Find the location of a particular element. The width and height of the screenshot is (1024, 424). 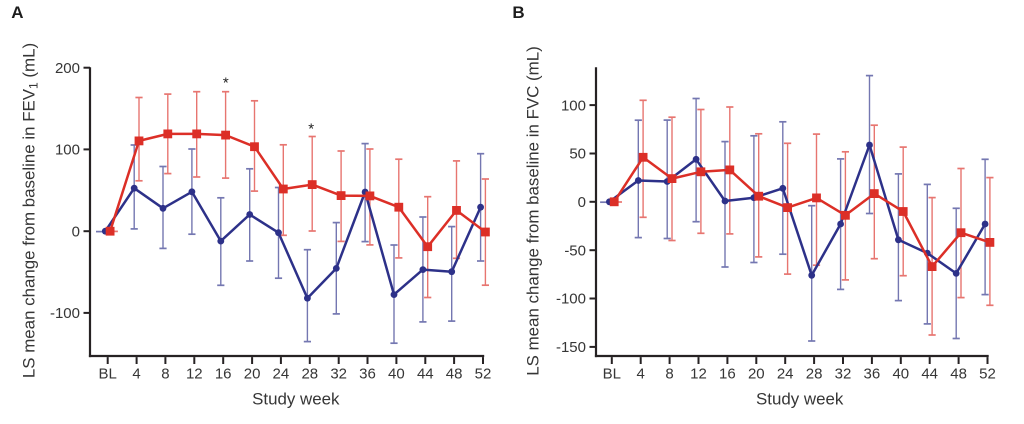

svg-text: 50 is located at coordinates (577, 154).